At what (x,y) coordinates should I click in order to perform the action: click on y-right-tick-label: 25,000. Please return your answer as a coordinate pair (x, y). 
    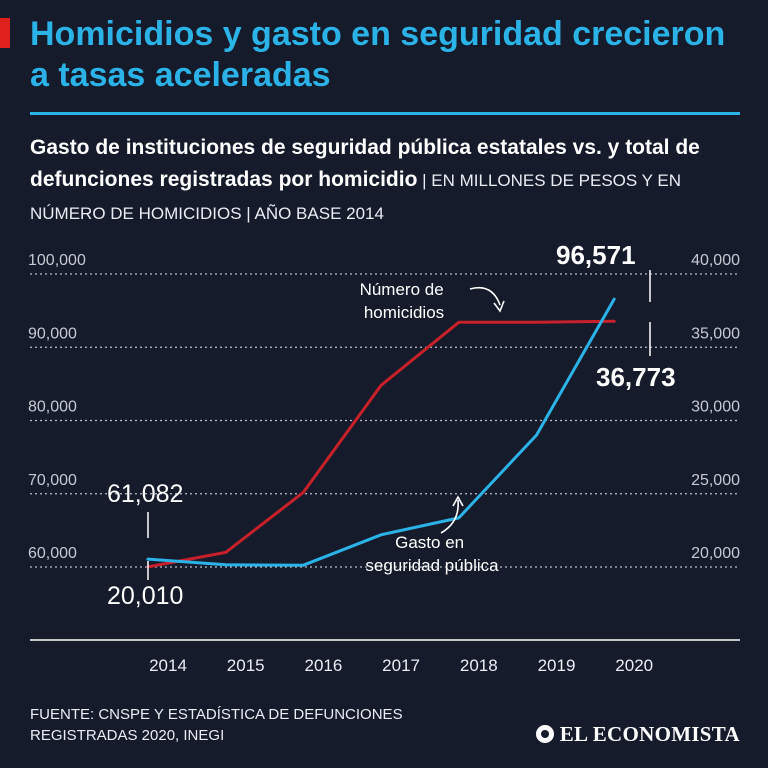
    Looking at the image, I should click on (715, 480).